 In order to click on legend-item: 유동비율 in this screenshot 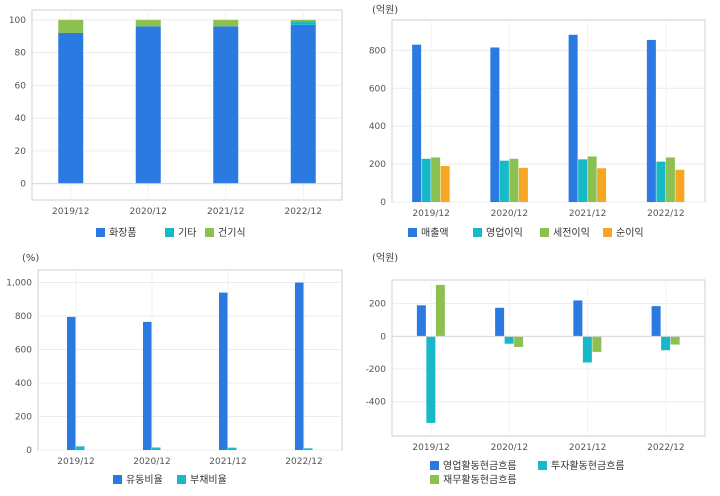, I will do `click(144, 480)`.